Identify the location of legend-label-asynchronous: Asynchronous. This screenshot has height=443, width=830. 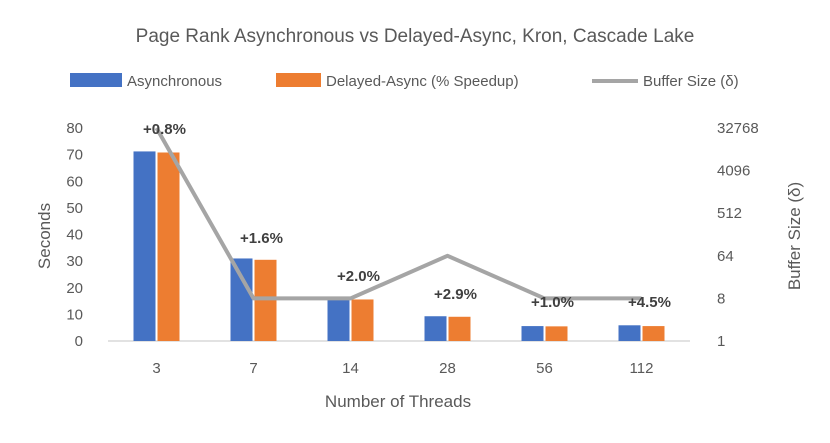
(174, 81).